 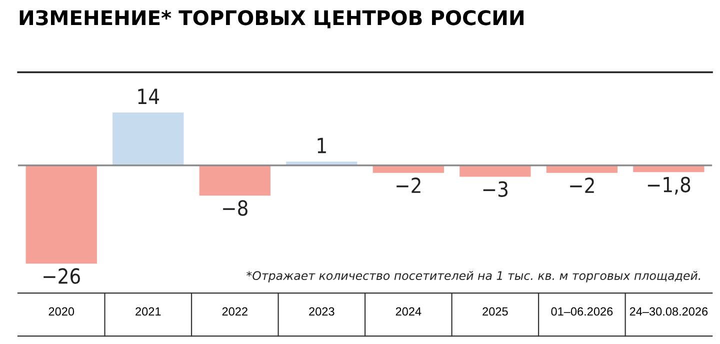 What do you see at coordinates (669, 311) in the screenshot?
I see `x-tick-label: 24–30.08.2026` at bounding box center [669, 311].